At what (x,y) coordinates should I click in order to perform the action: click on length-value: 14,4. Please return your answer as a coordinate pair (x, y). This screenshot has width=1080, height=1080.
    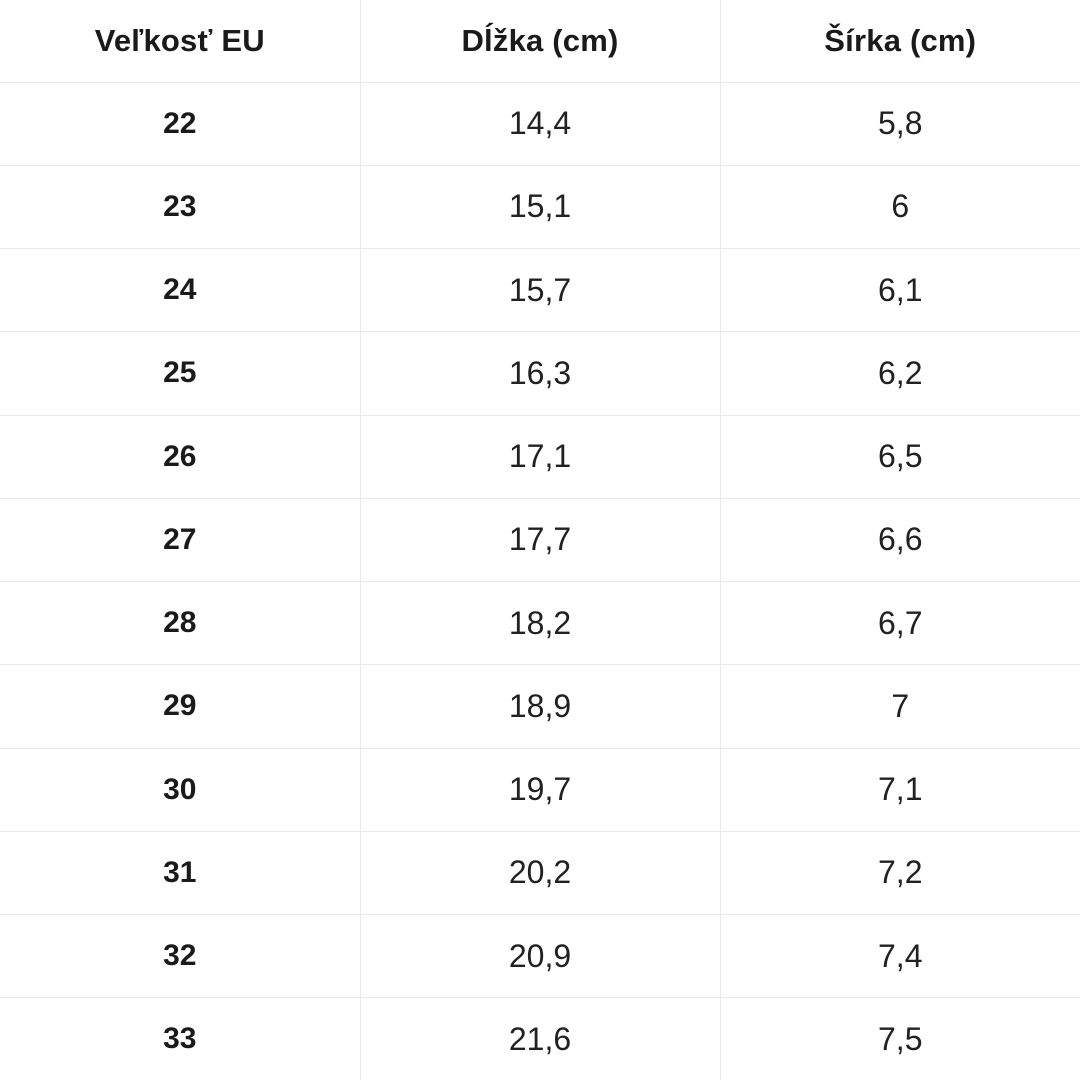
    Looking at the image, I should click on (540, 123).